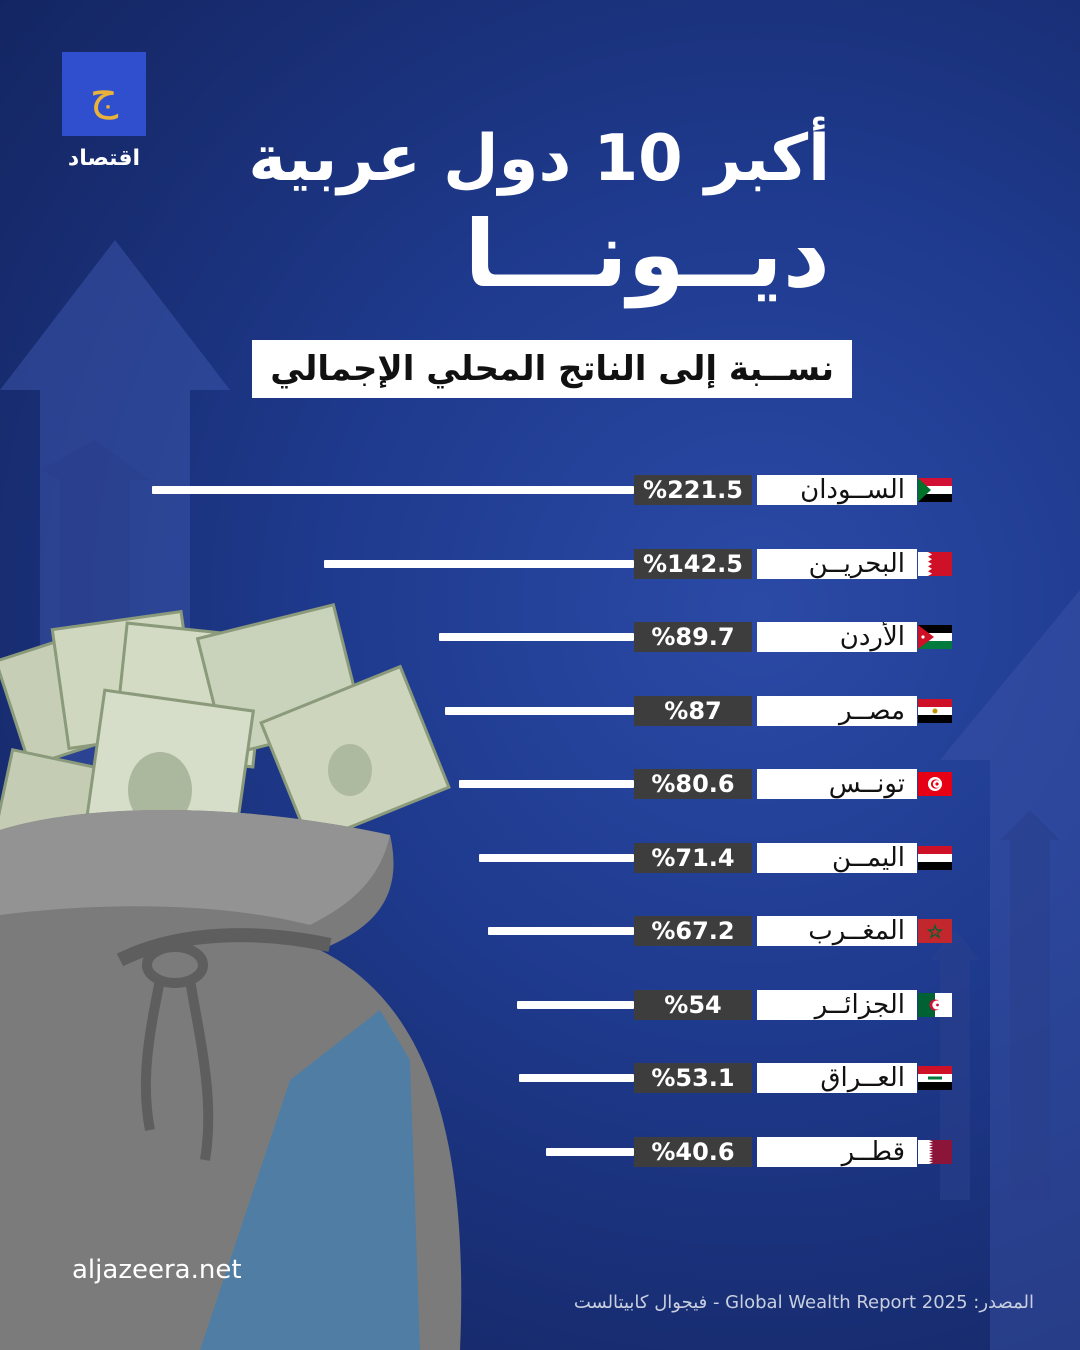 The width and height of the screenshot is (1080, 1350). I want to click on yemen-flag-icon, so click(935, 857).